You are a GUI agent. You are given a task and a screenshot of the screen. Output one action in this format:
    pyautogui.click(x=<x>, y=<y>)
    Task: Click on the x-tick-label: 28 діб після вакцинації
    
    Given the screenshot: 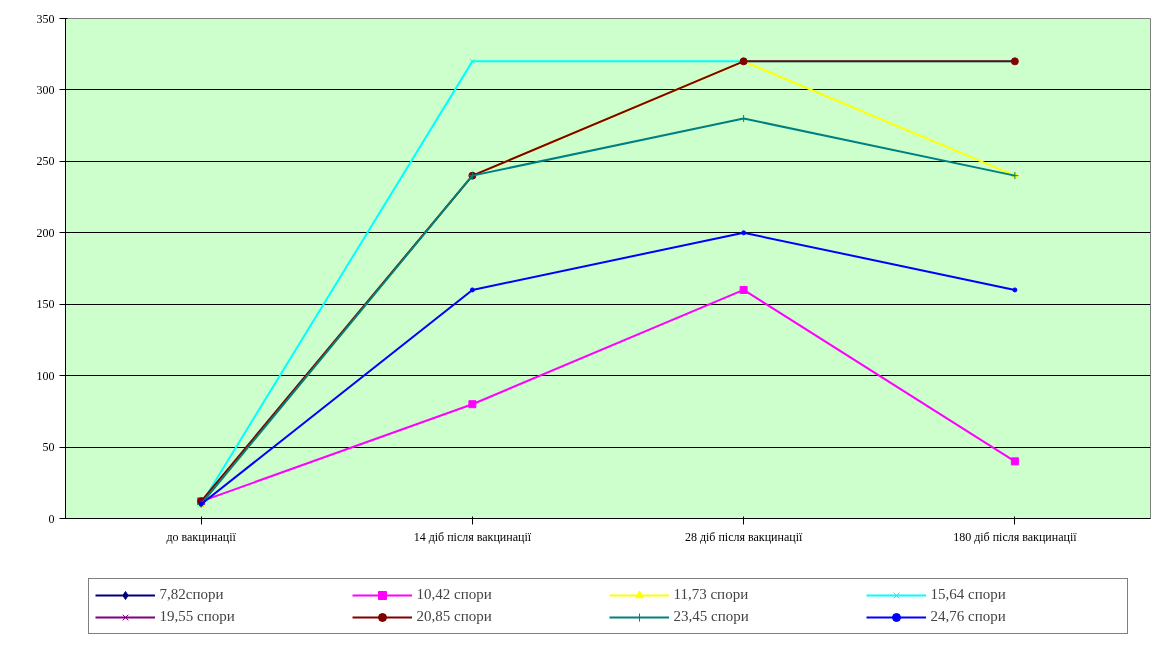 What is the action you would take?
    pyautogui.click(x=744, y=536)
    